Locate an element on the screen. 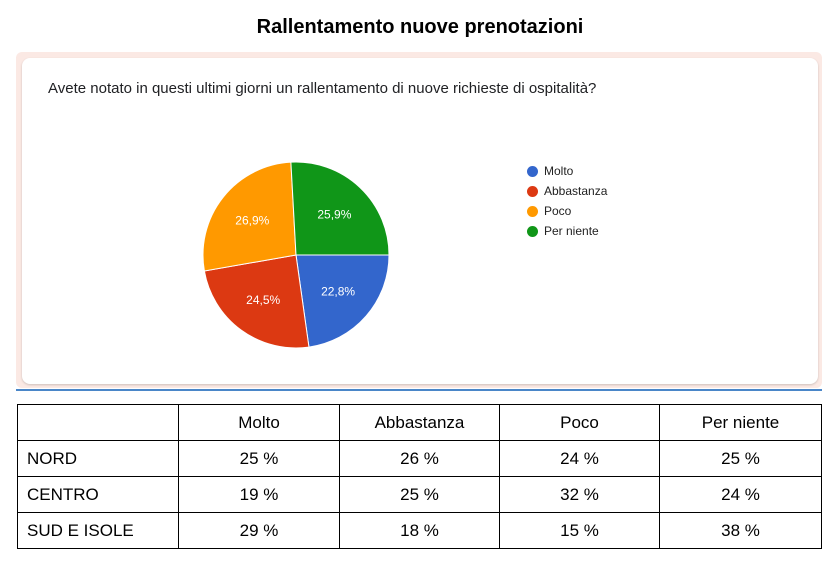 This screenshot has height=565, width=840. pie-slice-label: 22,8% is located at coordinates (338, 292).